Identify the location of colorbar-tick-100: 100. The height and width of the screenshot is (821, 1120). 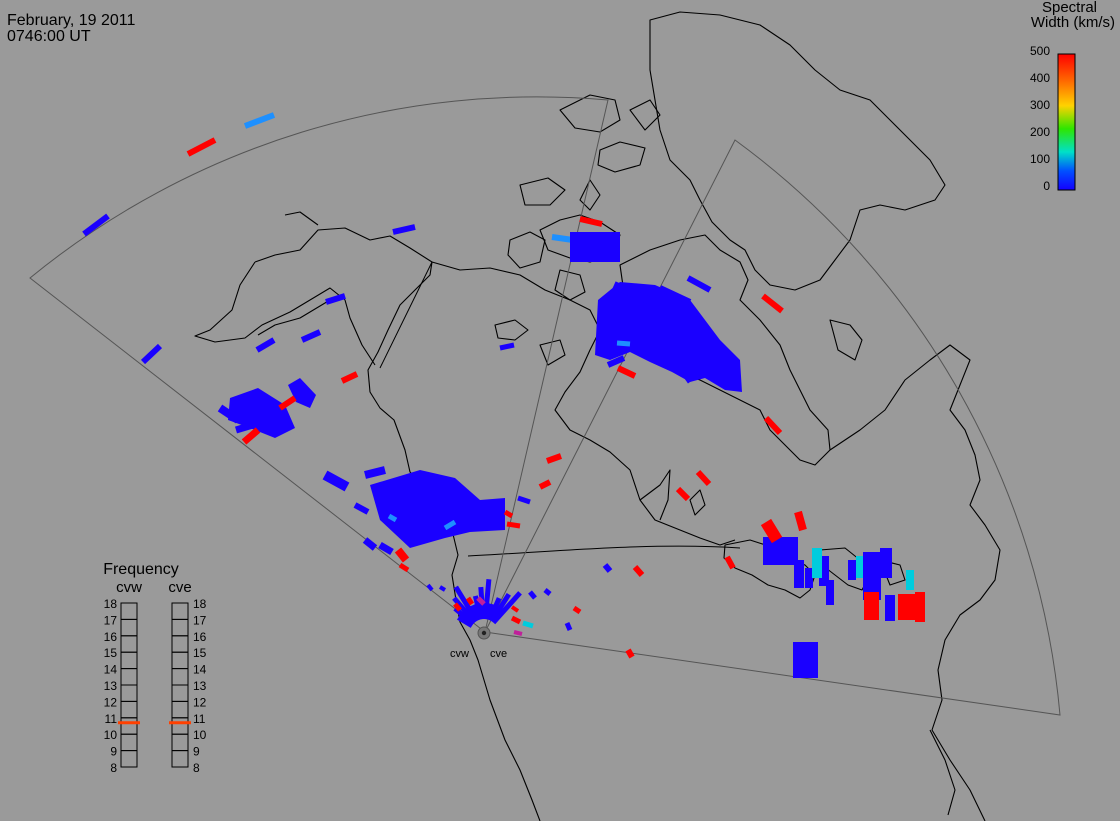
(1040, 159).